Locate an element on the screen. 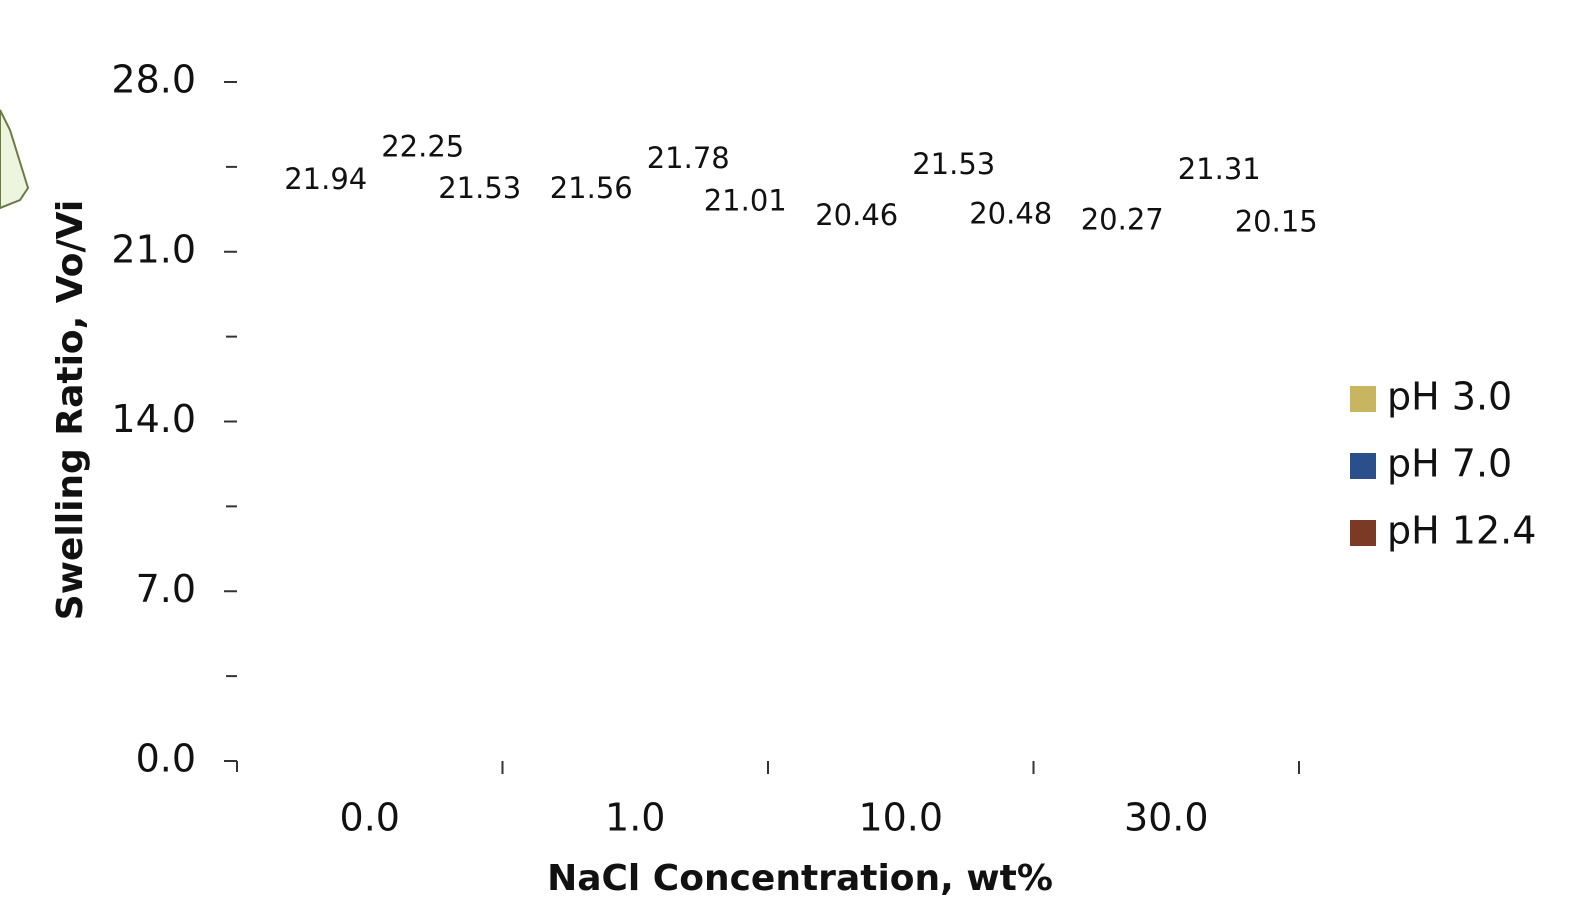 The image size is (1589, 911). y-axis-title: Swelling Ratio, Vo/Vi is located at coordinates (70, 410).